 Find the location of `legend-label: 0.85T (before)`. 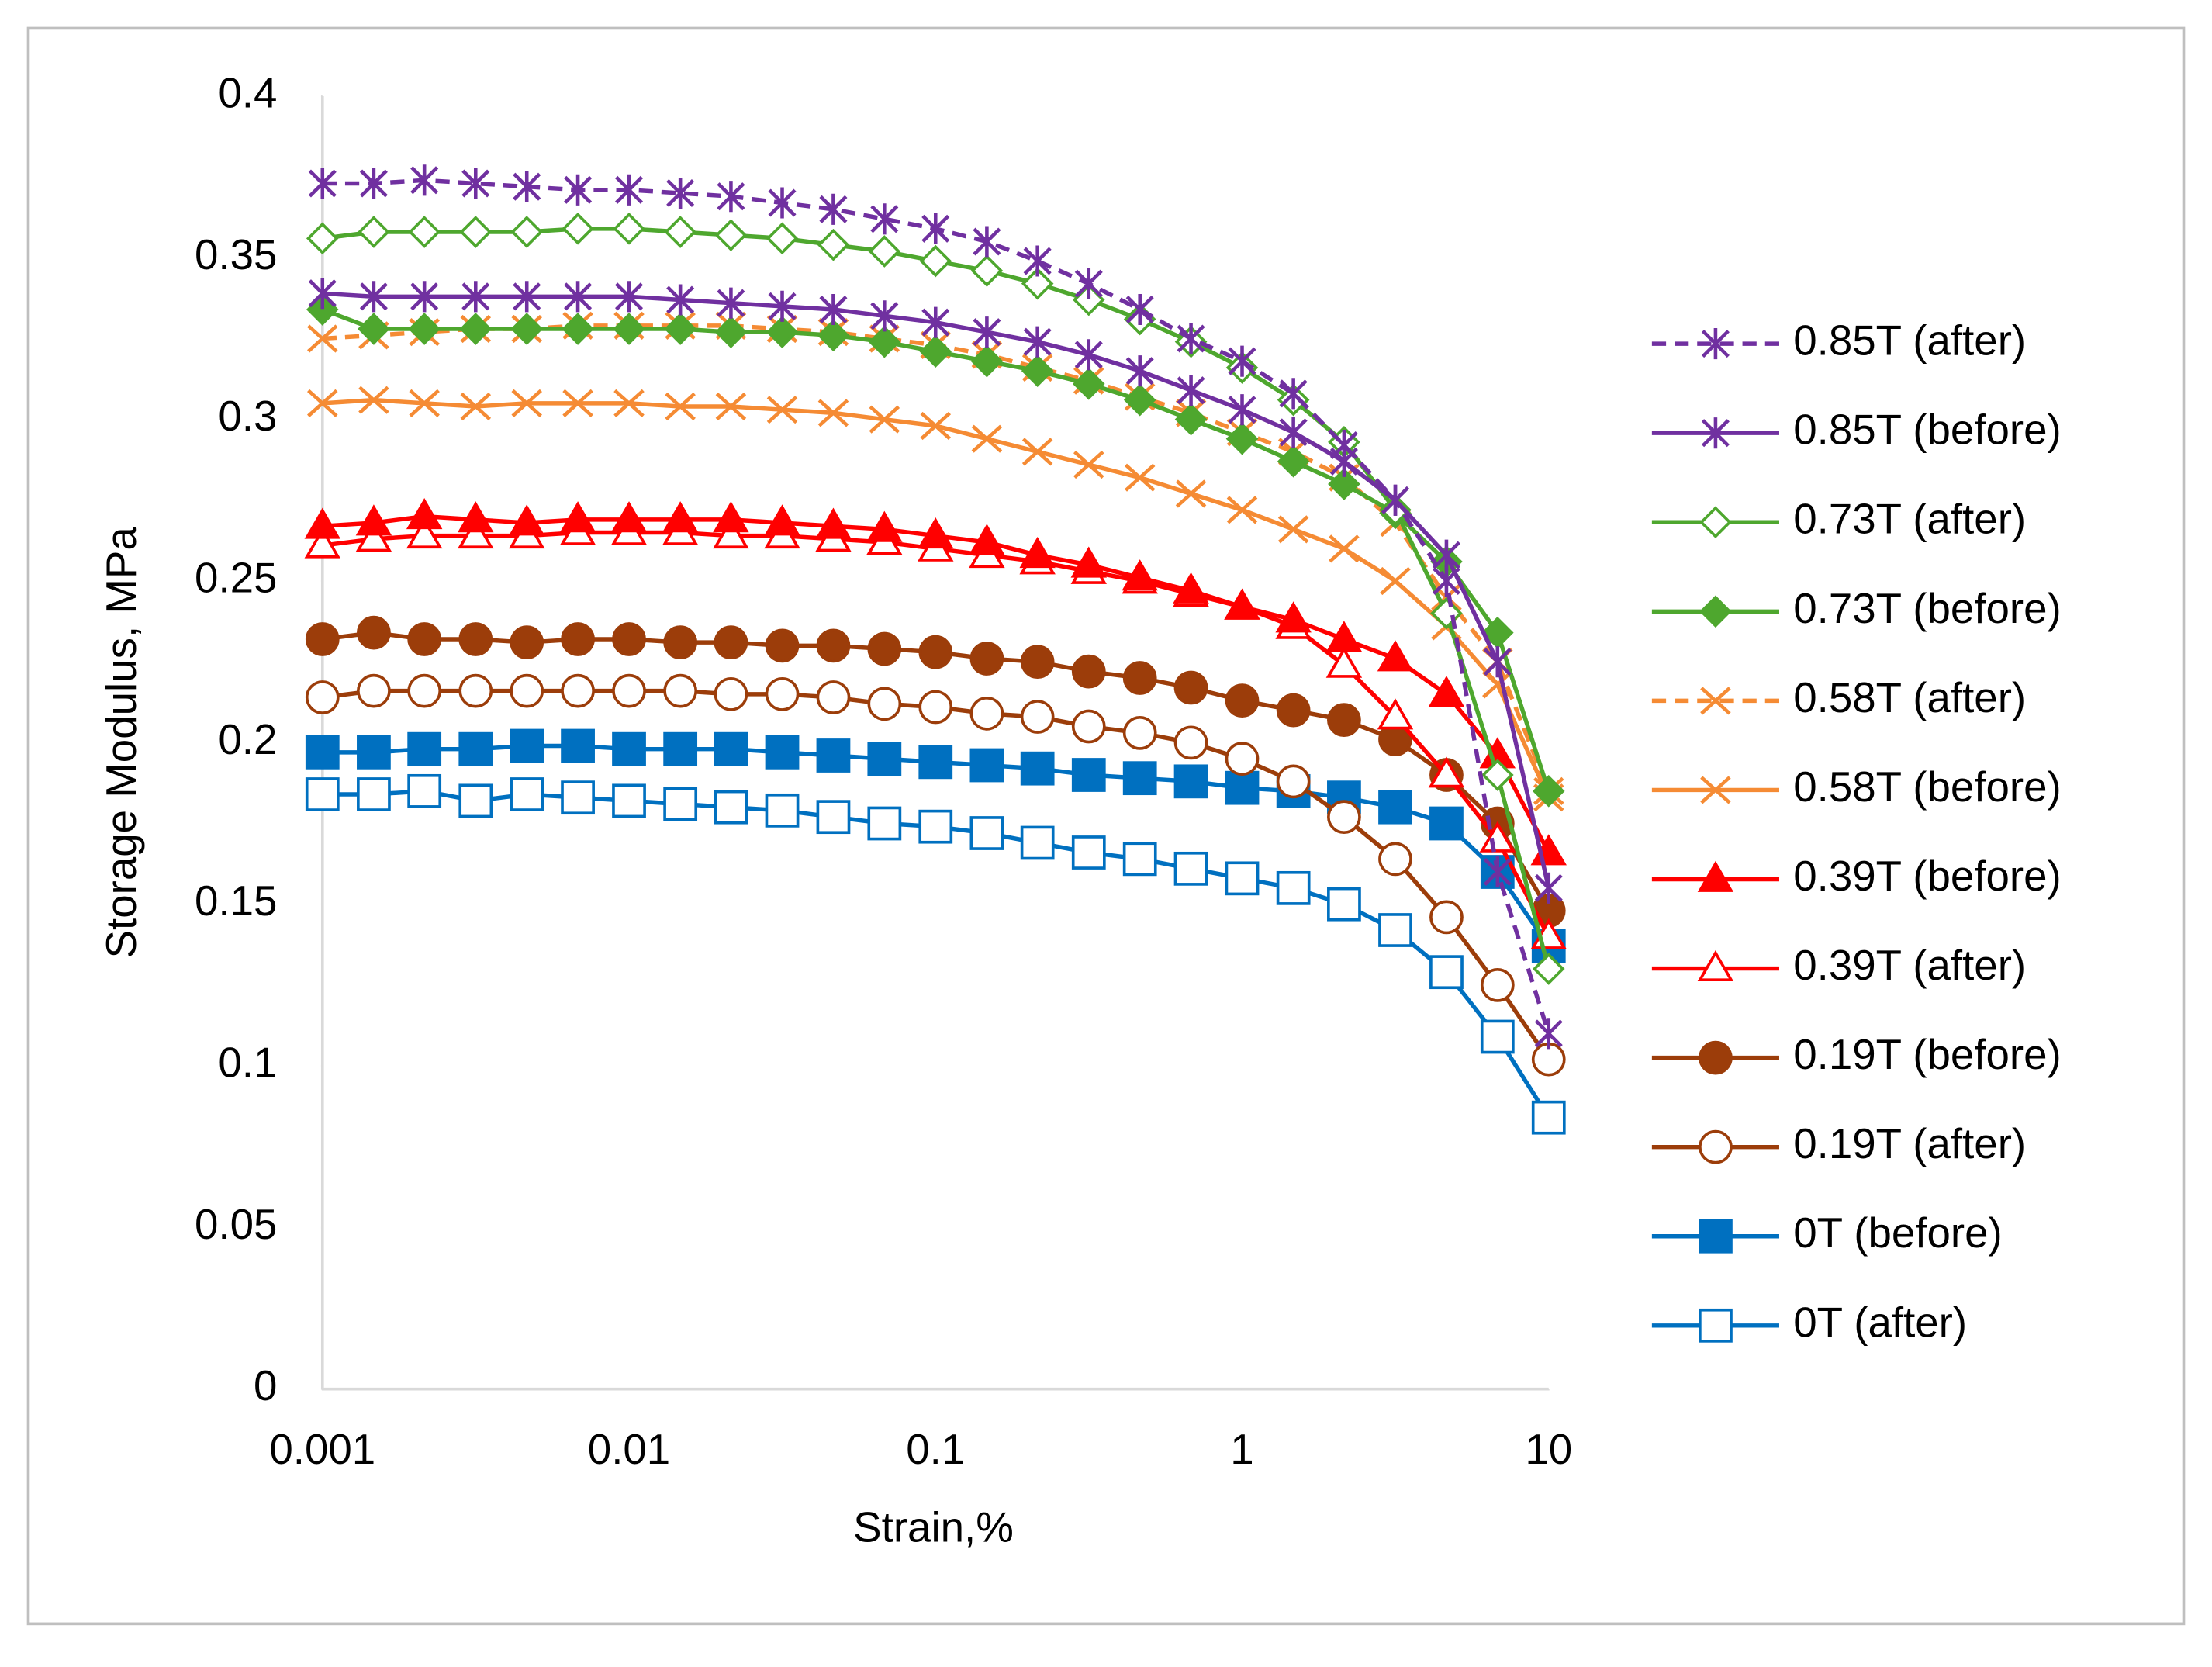

legend-label: 0.85T (before) is located at coordinates (1927, 430).